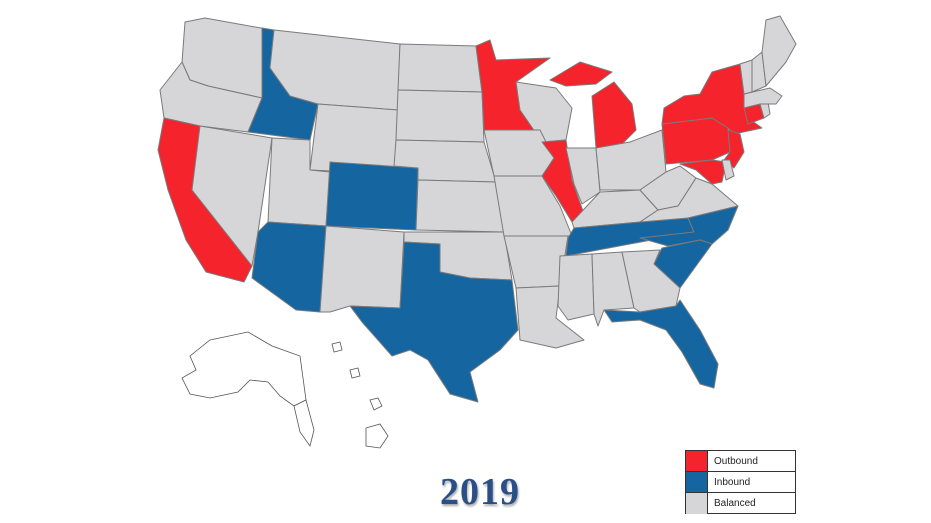  I want to click on state-NM, so click(362, 269).